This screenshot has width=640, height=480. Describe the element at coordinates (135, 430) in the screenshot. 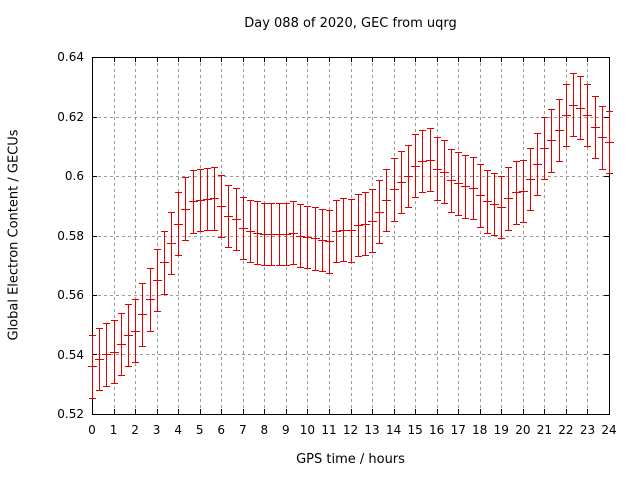

I see `x-tick-label: 2` at that location.